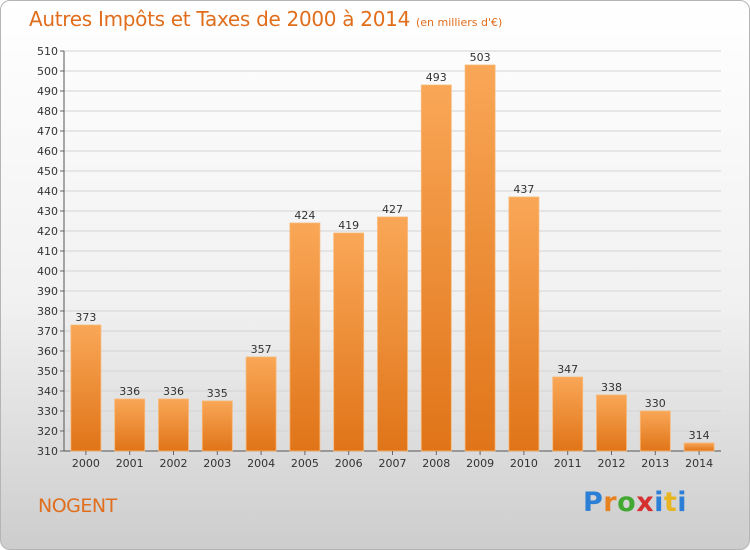  Describe the element at coordinates (130, 463) in the screenshot. I see `xtick-label-2001: 2001` at that location.